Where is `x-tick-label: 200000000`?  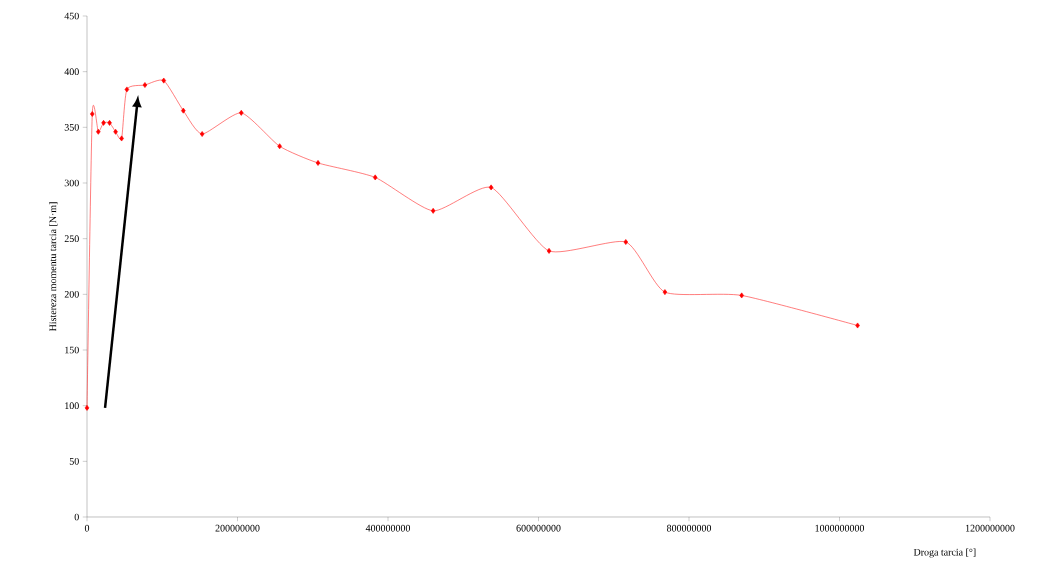
x-tick-label: 200000000 is located at coordinates (237, 528).